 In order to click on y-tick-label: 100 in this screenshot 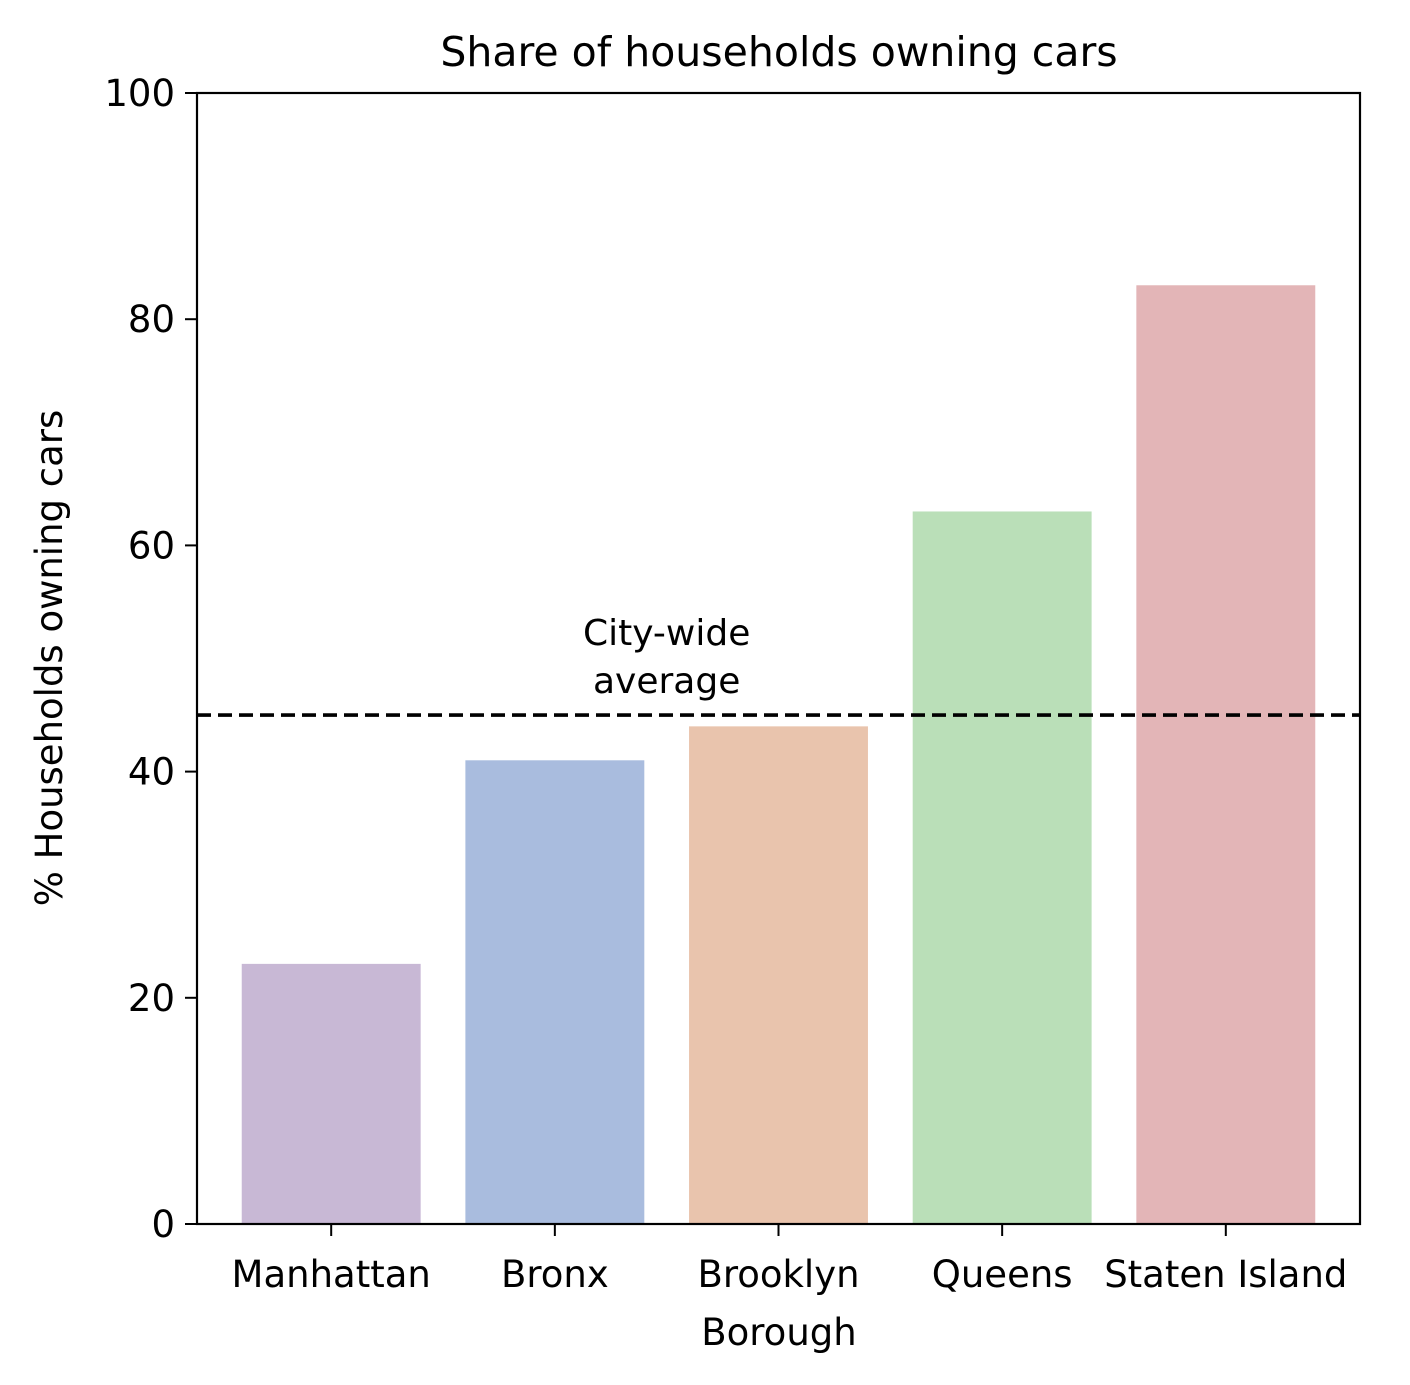, I will do `click(139, 93)`.